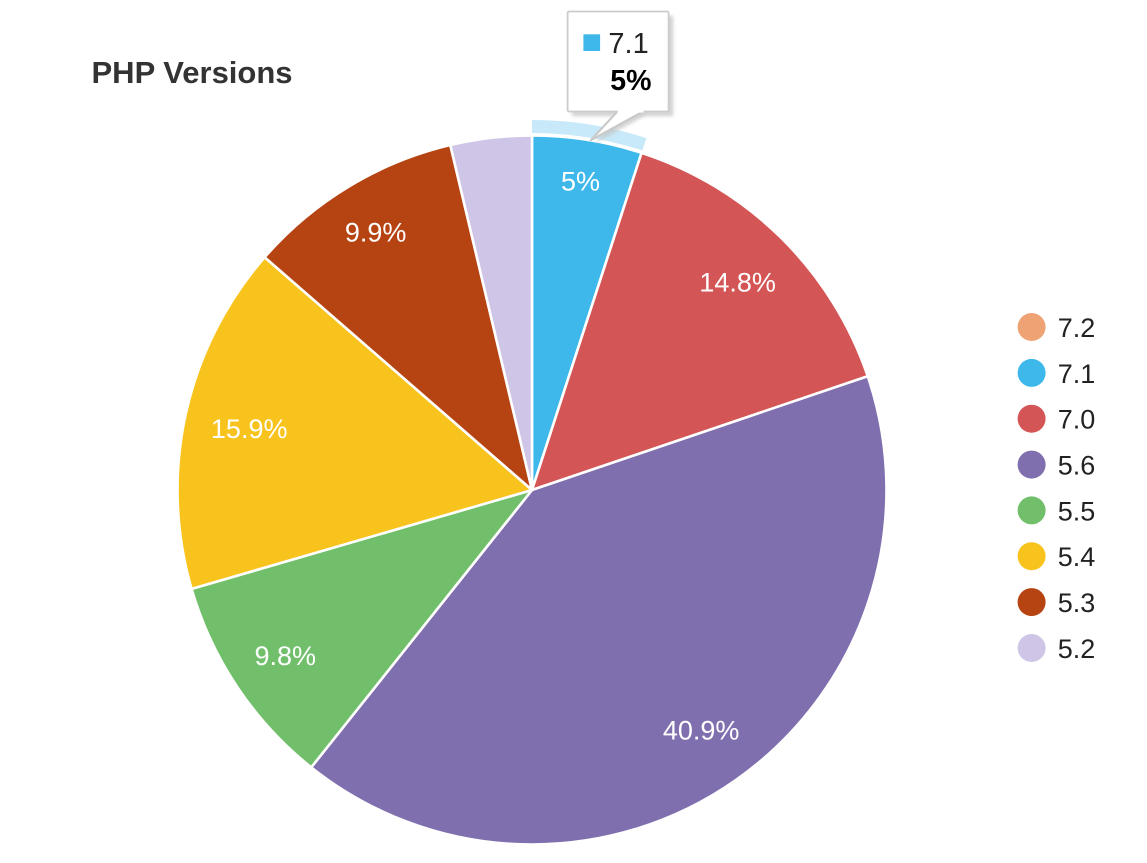 This screenshot has height=863, width=1147. I want to click on svg-text: 5.2, so click(1077, 649).